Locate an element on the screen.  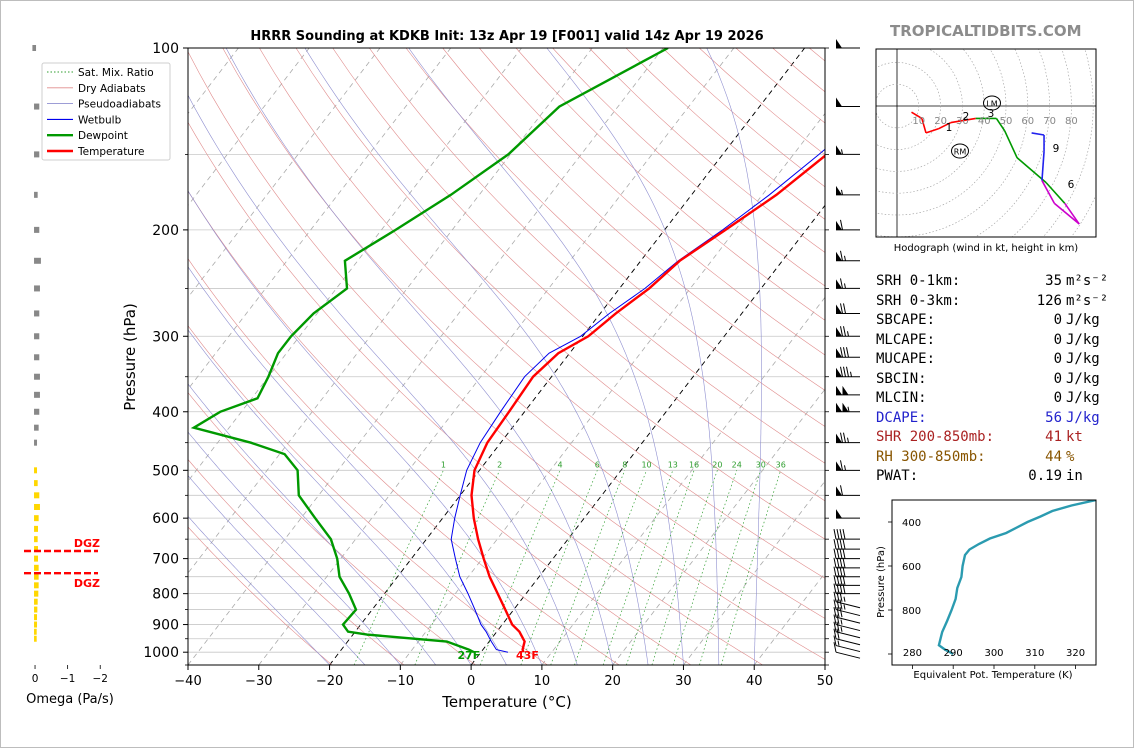
theta-e-ylabel: Pressure (hPa) is located at coordinates (881, 582).